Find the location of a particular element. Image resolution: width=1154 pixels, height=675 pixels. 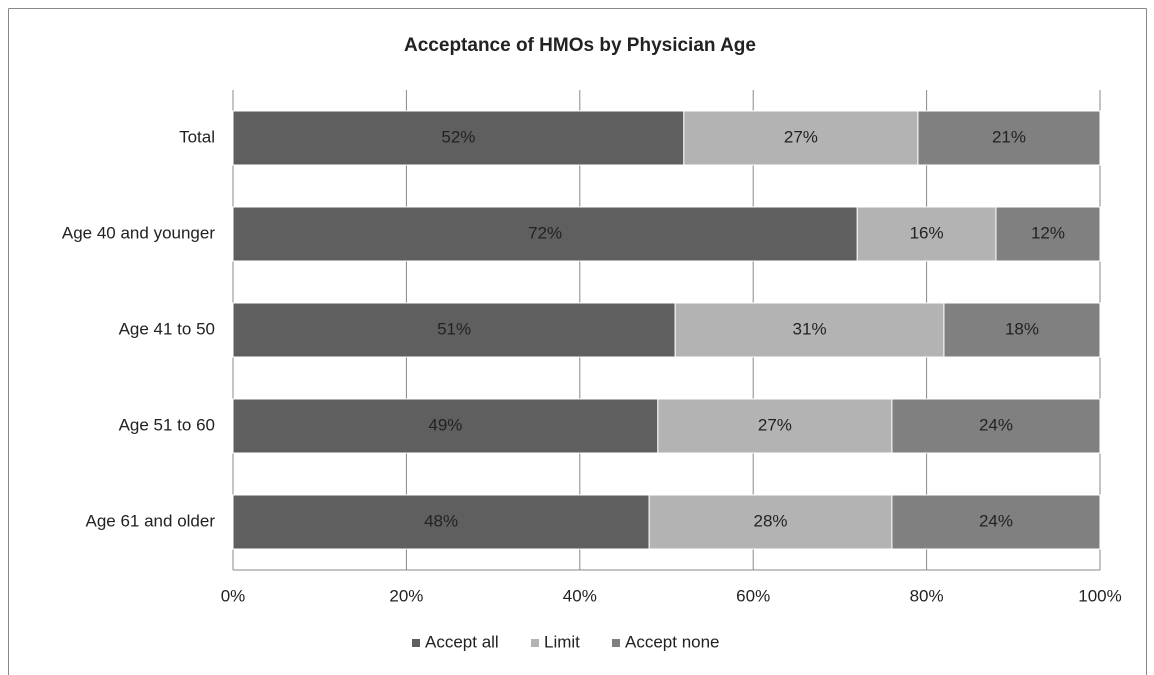

data-label: 31% is located at coordinates (810, 328).